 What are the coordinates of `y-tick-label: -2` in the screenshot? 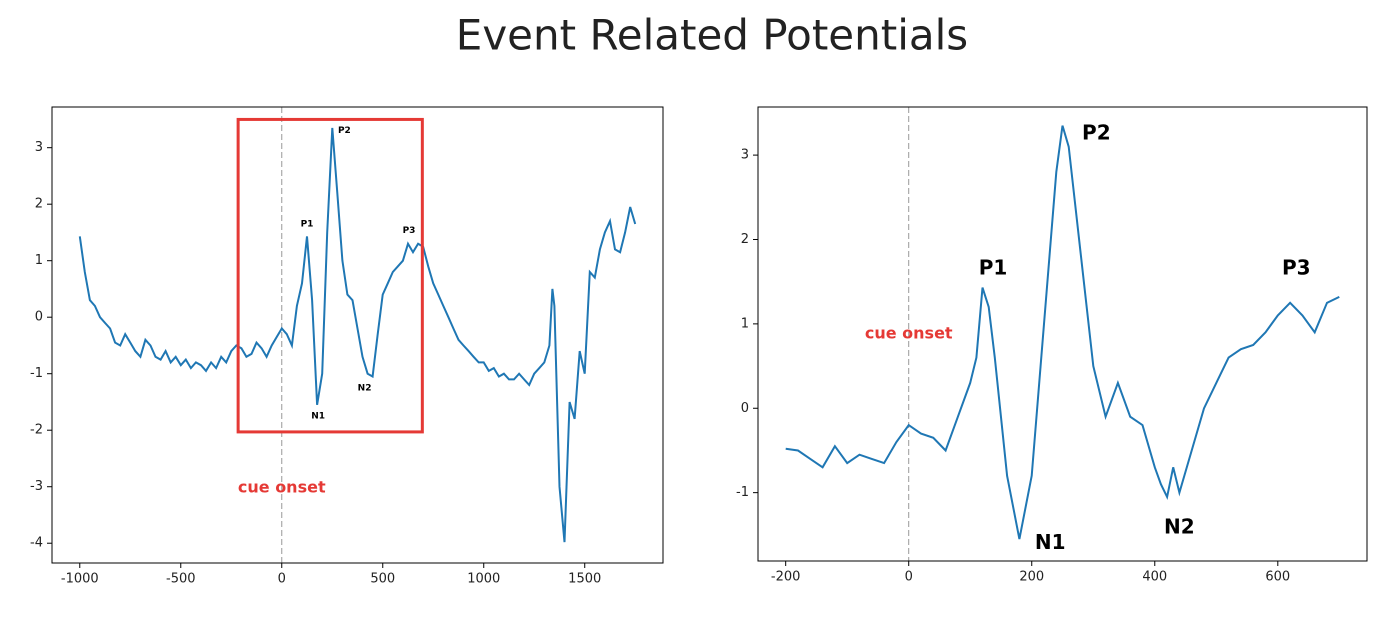 It's located at (36, 430).